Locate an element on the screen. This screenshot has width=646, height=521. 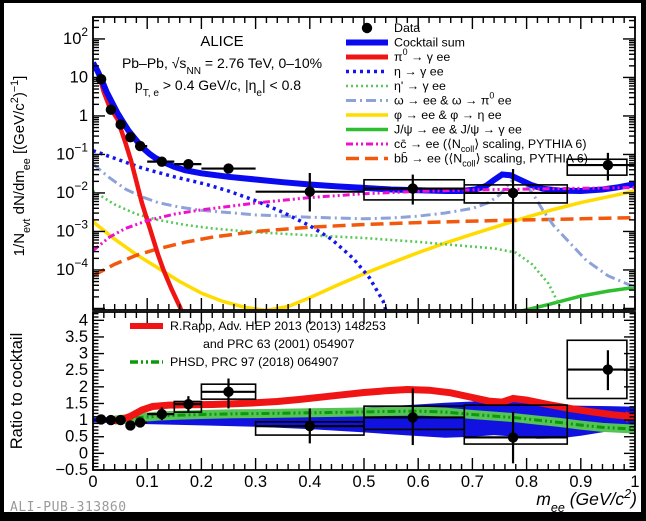
y-tick-label: 10² is located at coordinates (75, 36).